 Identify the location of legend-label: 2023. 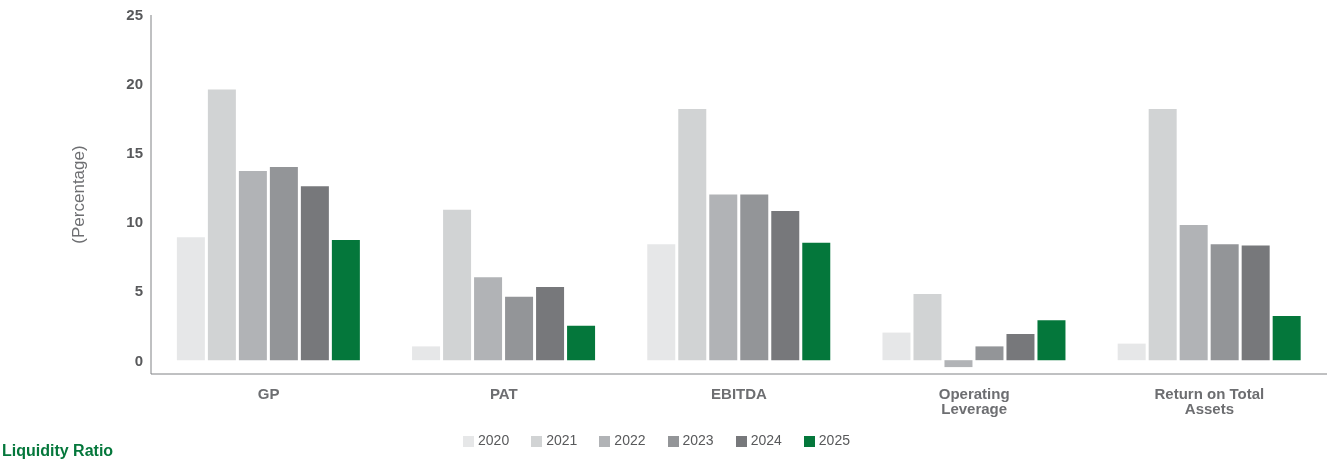
(698, 440).